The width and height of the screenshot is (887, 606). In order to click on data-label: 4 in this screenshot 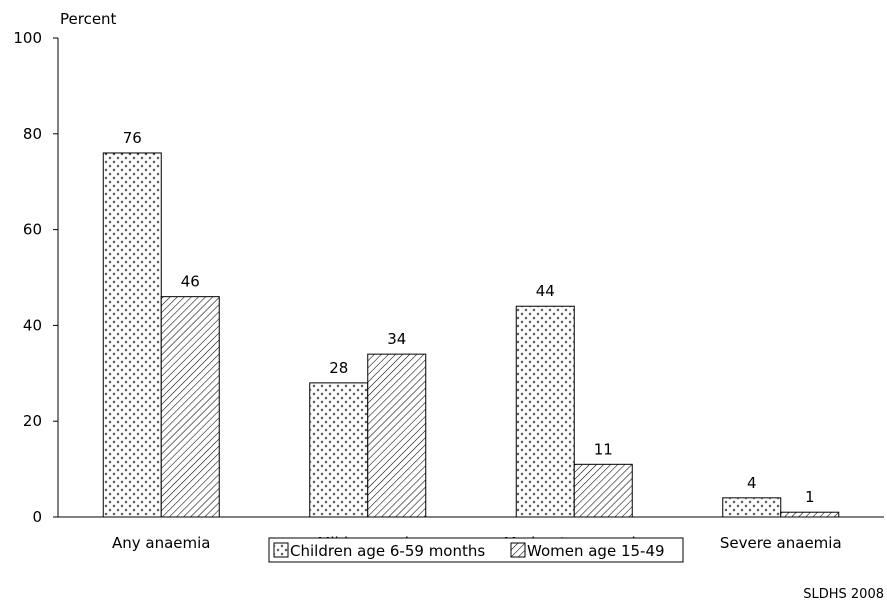, I will do `click(752, 483)`.